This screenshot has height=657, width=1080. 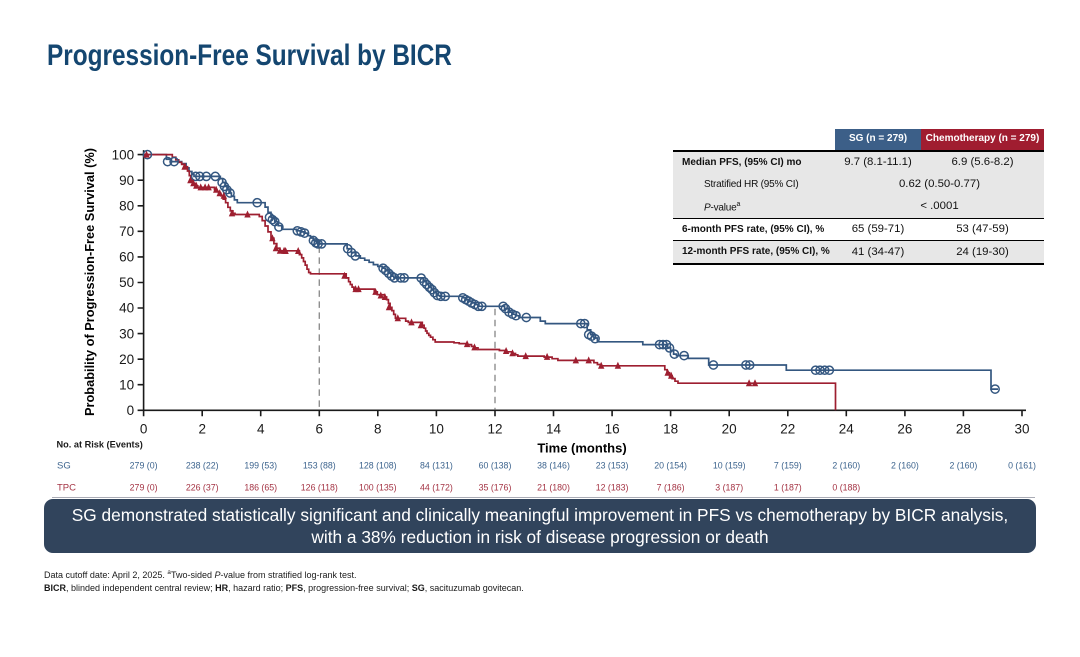 I want to click on svg-text: 84 (131), so click(x=436, y=465).